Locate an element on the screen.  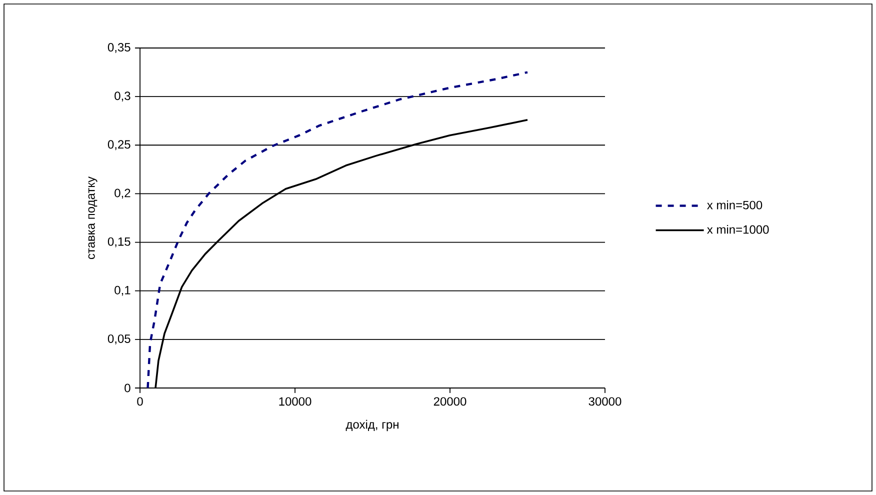
x-tick-label: 30000 is located at coordinates (605, 401).